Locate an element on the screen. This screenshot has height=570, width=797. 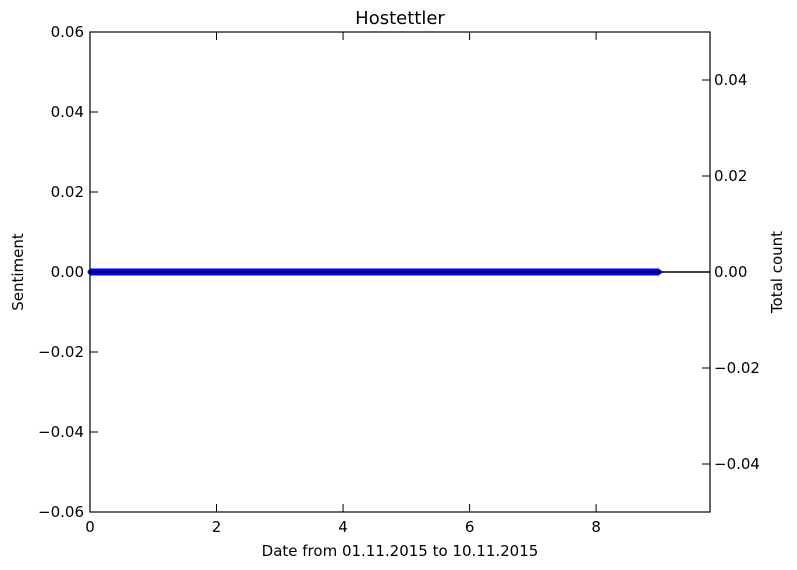
y-tick-label: −0.04 is located at coordinates (61, 432).